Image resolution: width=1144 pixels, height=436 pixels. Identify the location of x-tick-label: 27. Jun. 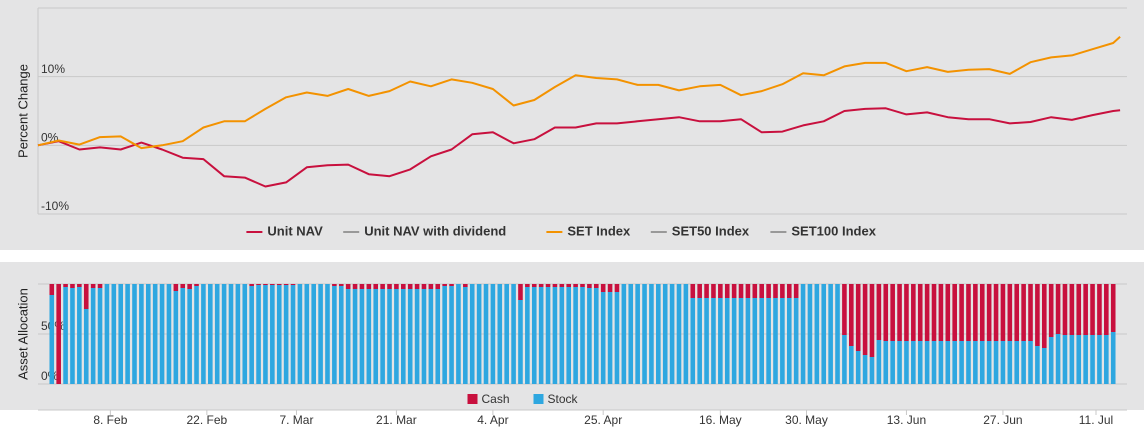
(1002, 420).